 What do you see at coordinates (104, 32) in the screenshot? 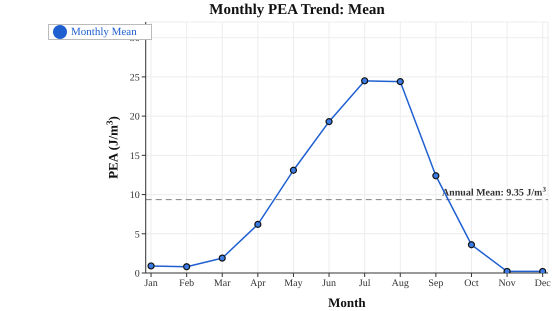
I see `legend-label: Monthly Mean` at bounding box center [104, 32].